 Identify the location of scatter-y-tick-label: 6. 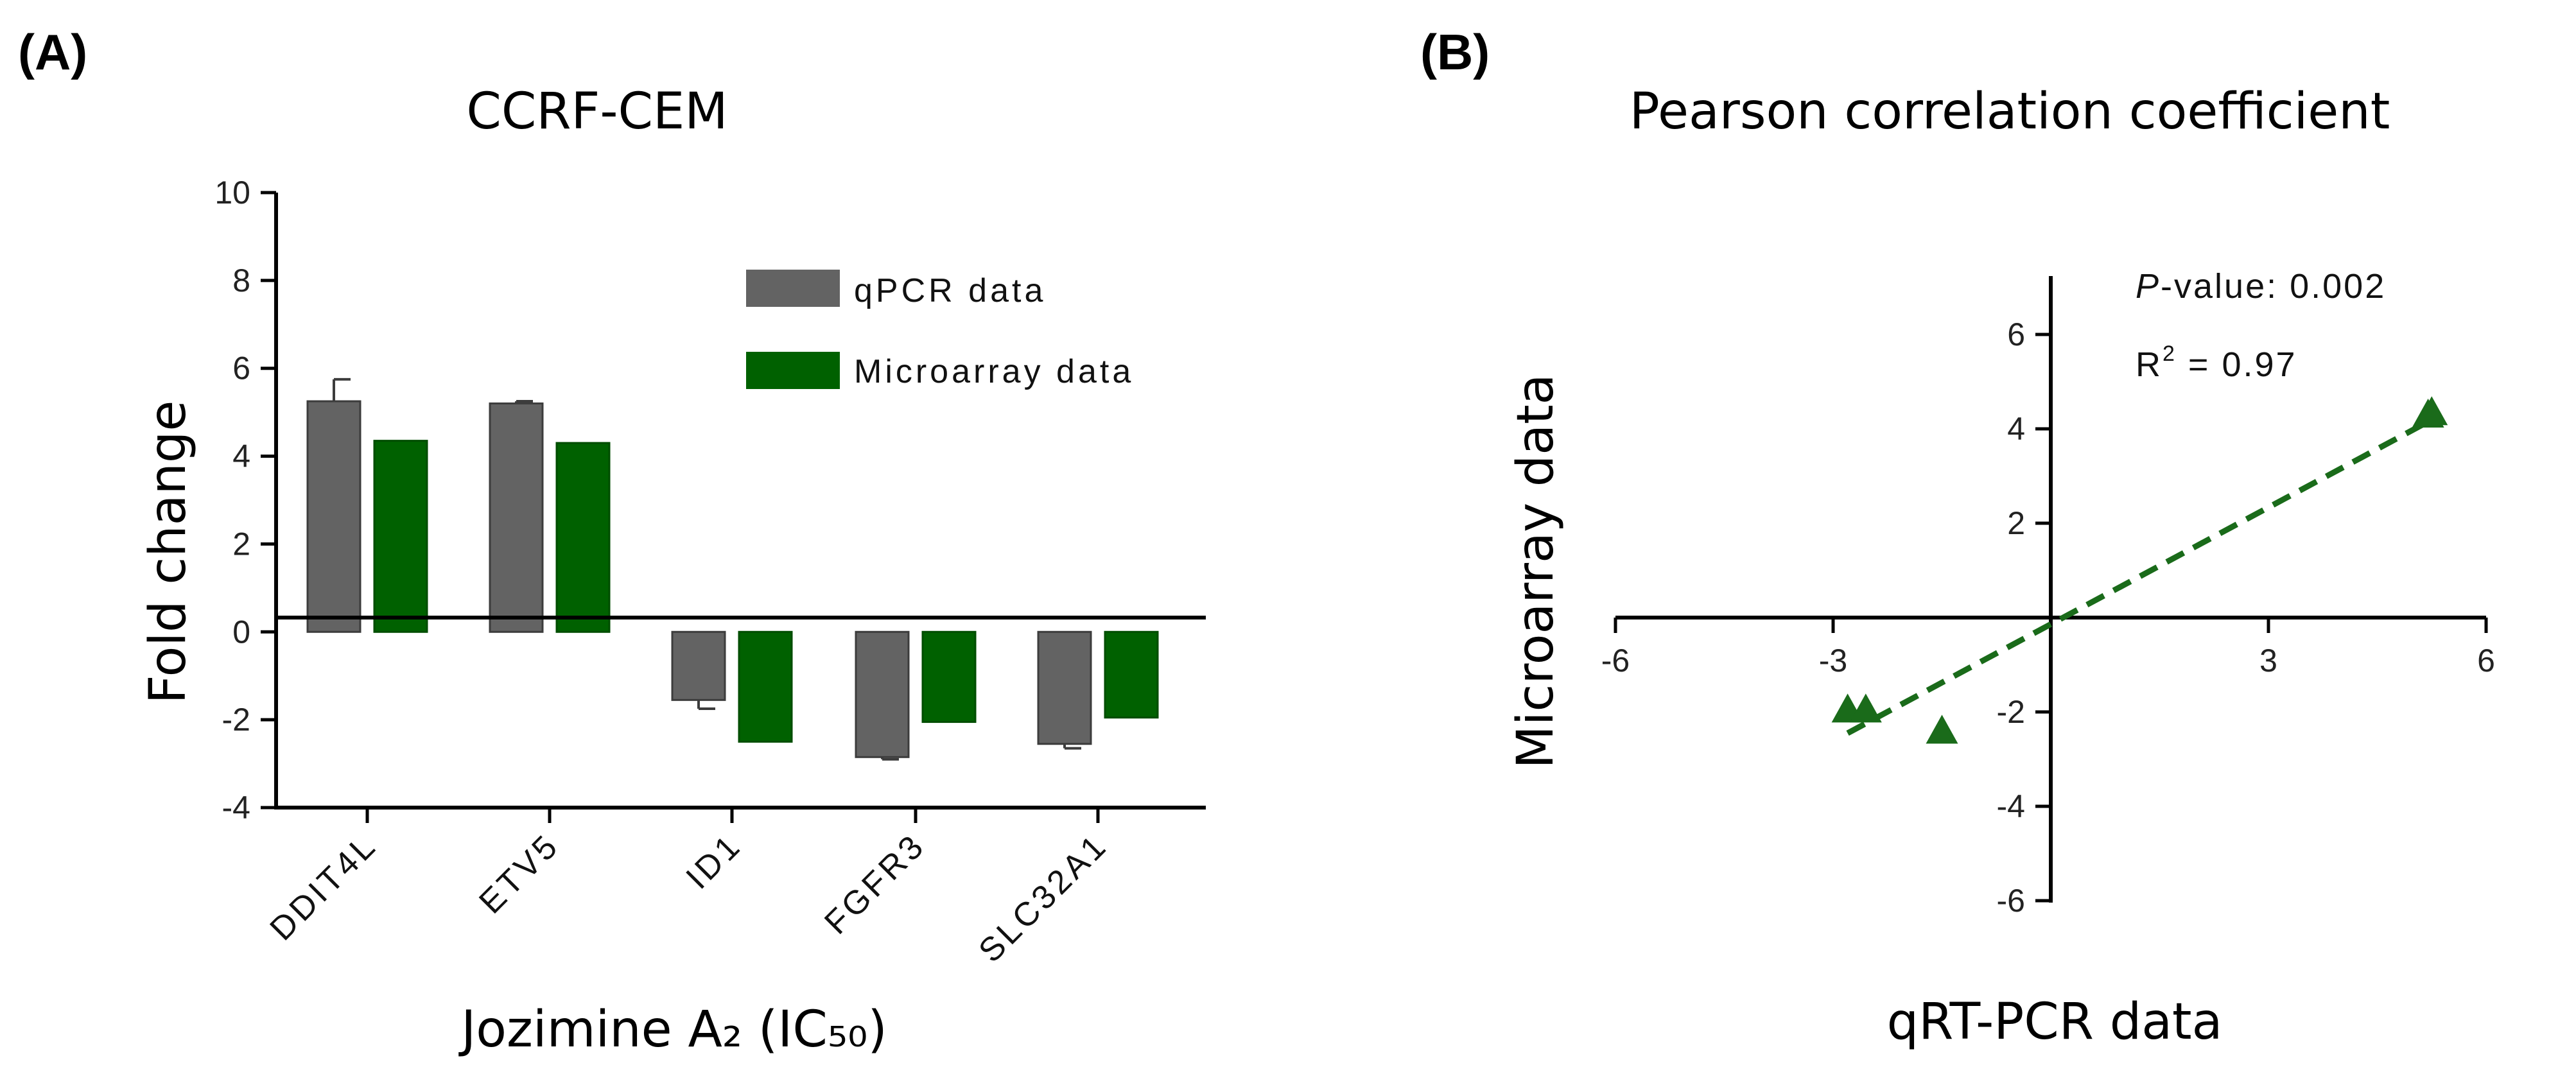
(2016, 334).